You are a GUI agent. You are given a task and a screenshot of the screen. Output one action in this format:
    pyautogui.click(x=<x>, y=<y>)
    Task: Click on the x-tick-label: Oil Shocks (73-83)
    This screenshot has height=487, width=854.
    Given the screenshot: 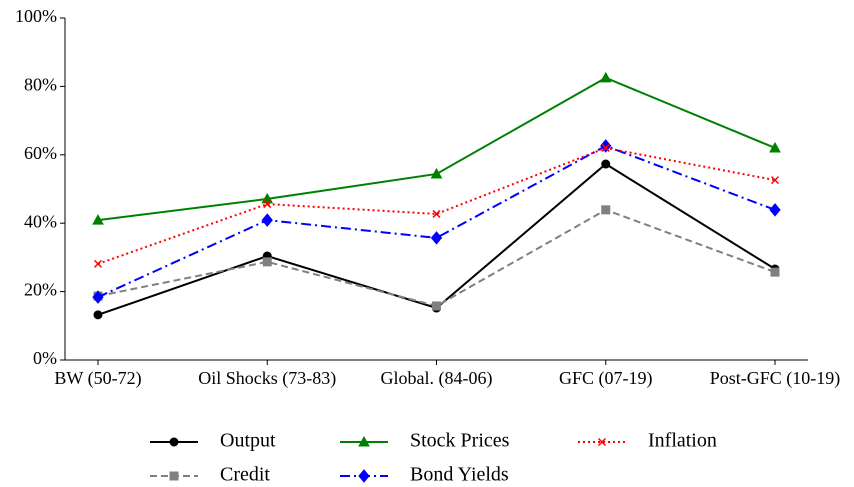 What is the action you would take?
    pyautogui.click(x=267, y=378)
    